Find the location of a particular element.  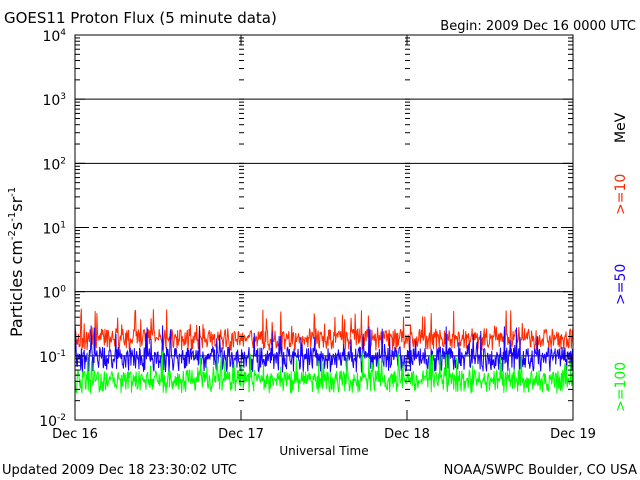

y-tick-exp: 4 is located at coordinates (63, 33).